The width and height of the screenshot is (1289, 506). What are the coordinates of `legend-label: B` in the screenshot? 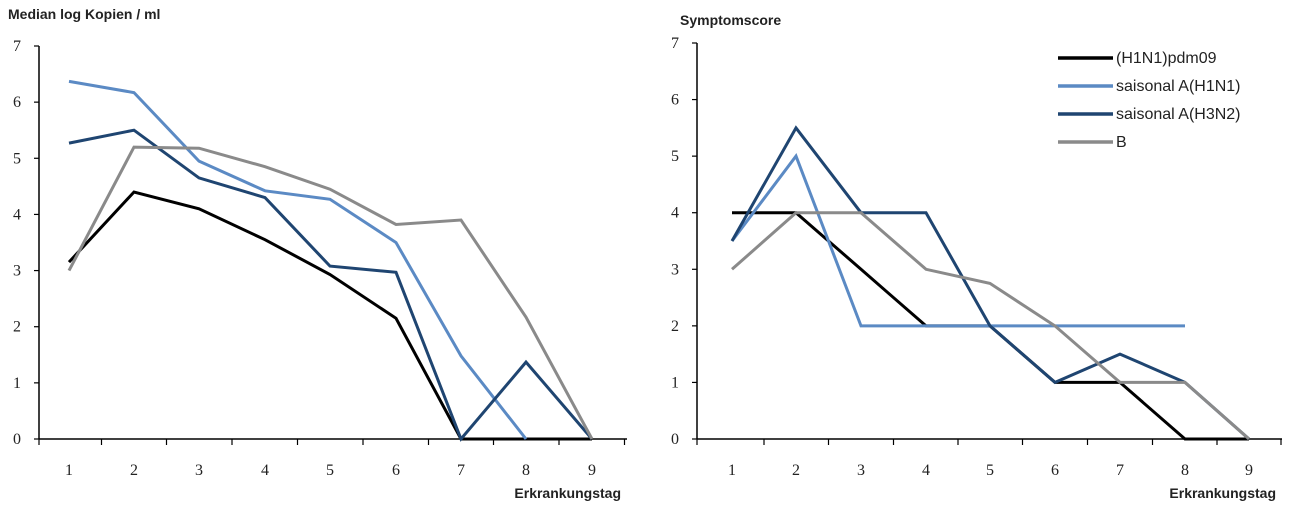 It's located at (1121, 142).